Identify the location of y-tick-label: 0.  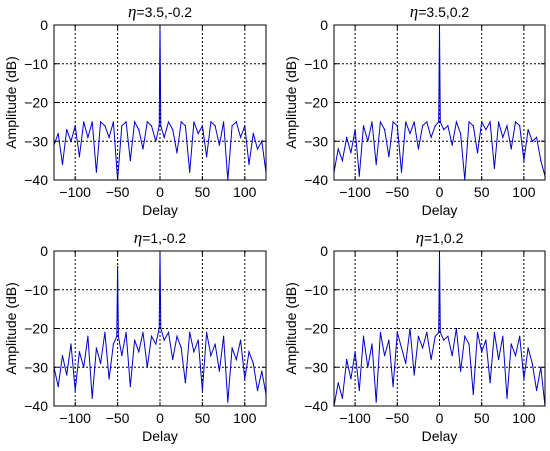
(44, 251).